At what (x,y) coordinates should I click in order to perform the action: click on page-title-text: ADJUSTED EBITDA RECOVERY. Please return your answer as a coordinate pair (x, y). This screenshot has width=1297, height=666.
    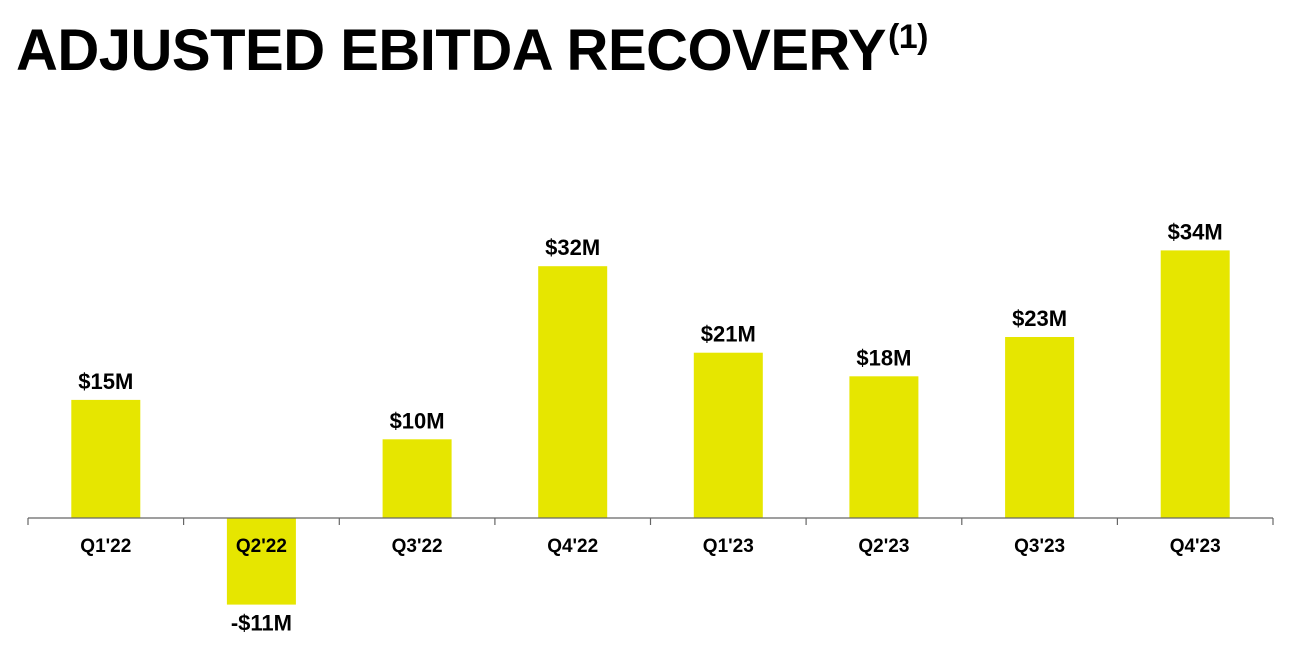
    Looking at the image, I should click on (451, 50).